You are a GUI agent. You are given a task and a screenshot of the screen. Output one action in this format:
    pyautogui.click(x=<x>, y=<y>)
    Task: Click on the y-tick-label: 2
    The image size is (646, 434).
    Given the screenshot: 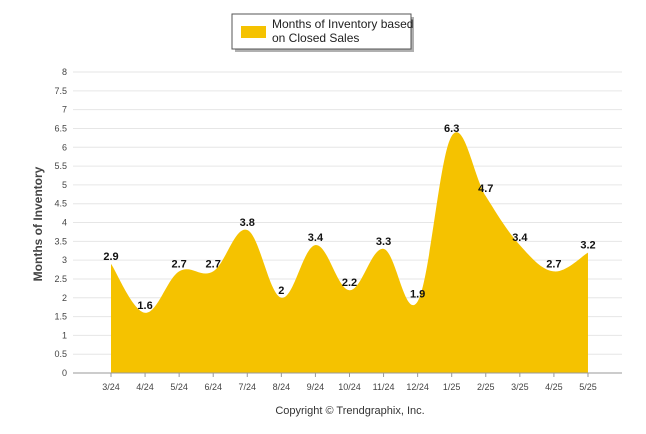 What is the action you would take?
    pyautogui.click(x=64, y=298)
    